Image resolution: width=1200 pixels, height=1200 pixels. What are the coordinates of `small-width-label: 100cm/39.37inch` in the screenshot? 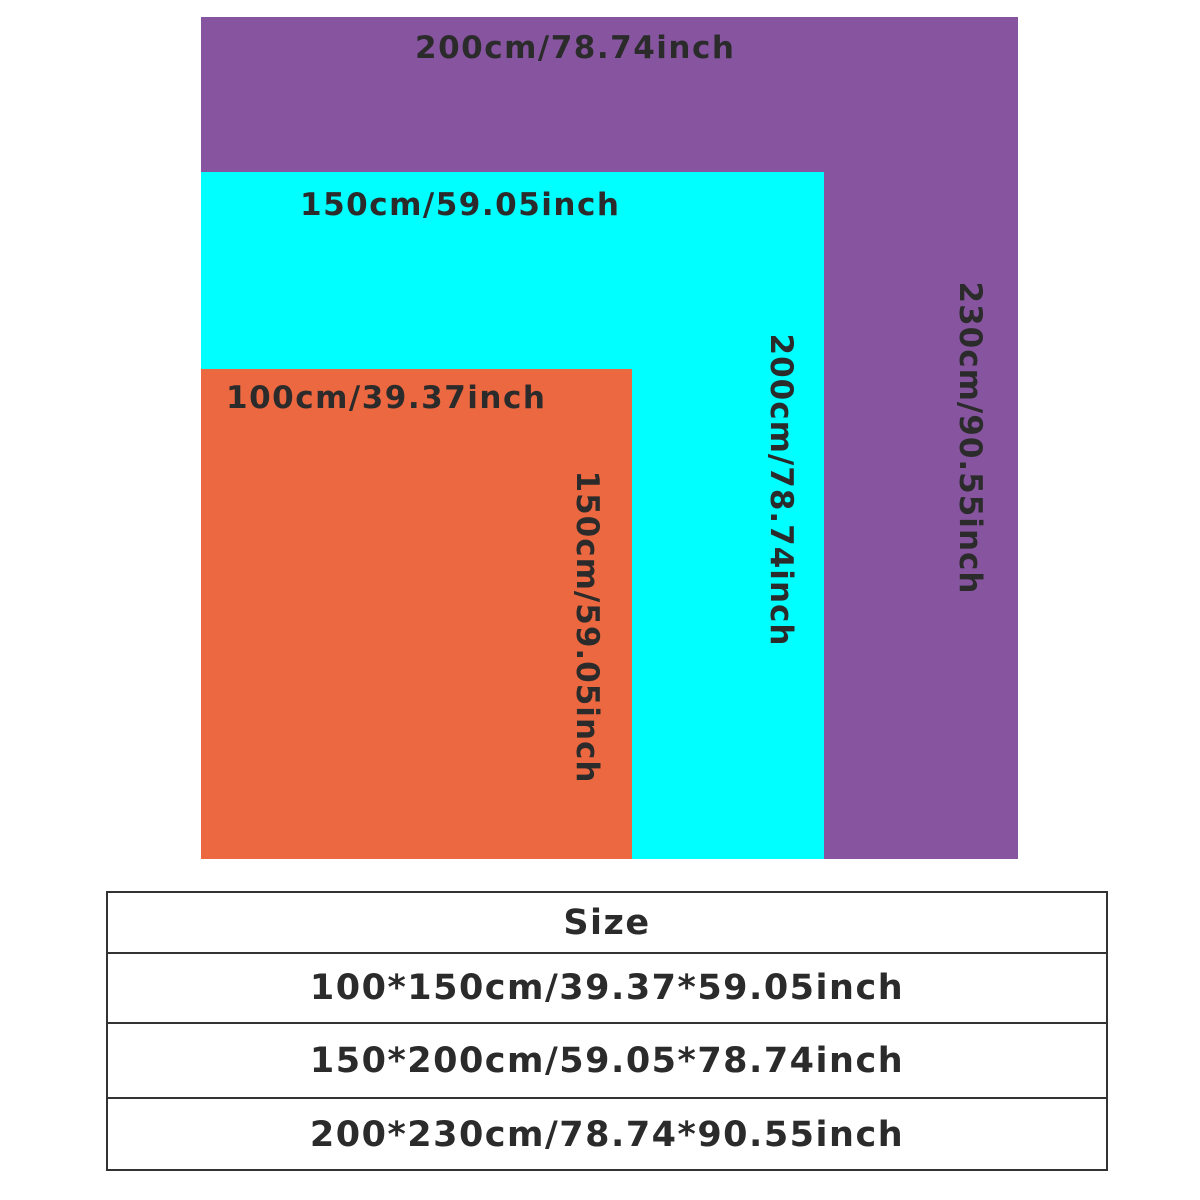 It's located at (386, 398).